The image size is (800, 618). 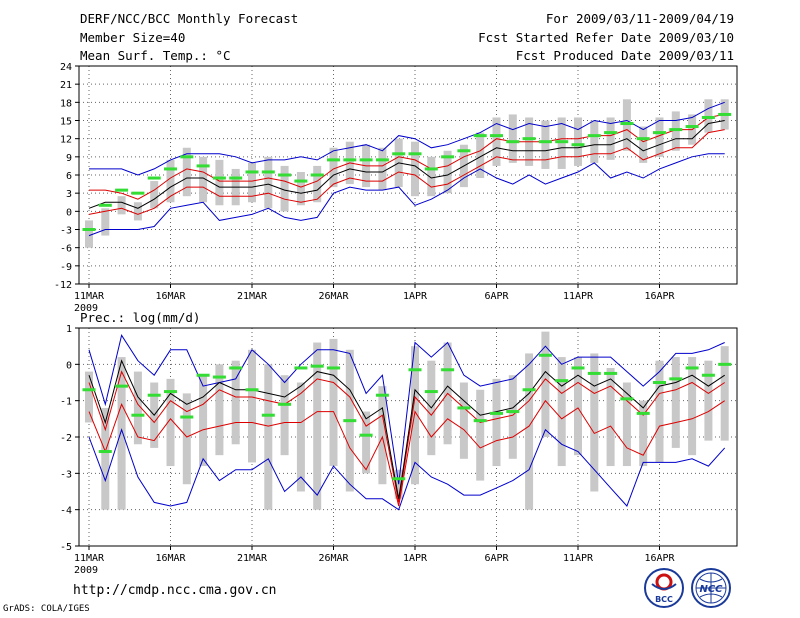 What do you see at coordinates (496, 558) in the screenshot?
I see `x-tick-label: 6APR` at bounding box center [496, 558].